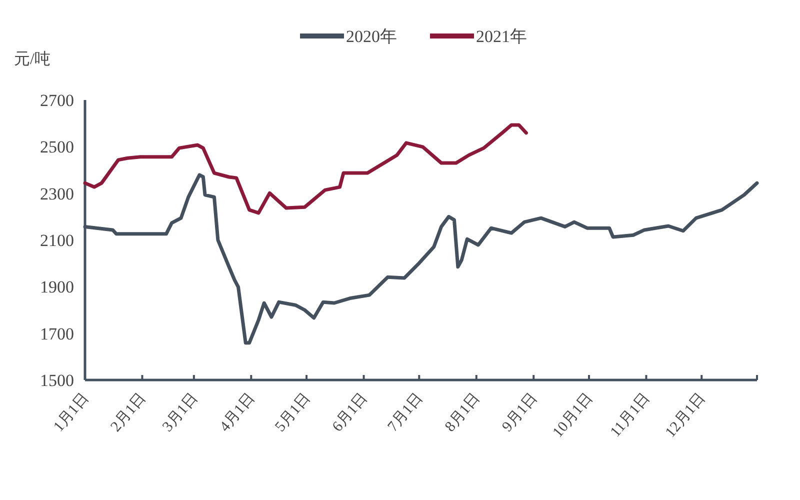 The width and height of the screenshot is (800, 500). Describe the element at coordinates (573, 415) in the screenshot. I see `x-tick-label: 10月1日` at that location.